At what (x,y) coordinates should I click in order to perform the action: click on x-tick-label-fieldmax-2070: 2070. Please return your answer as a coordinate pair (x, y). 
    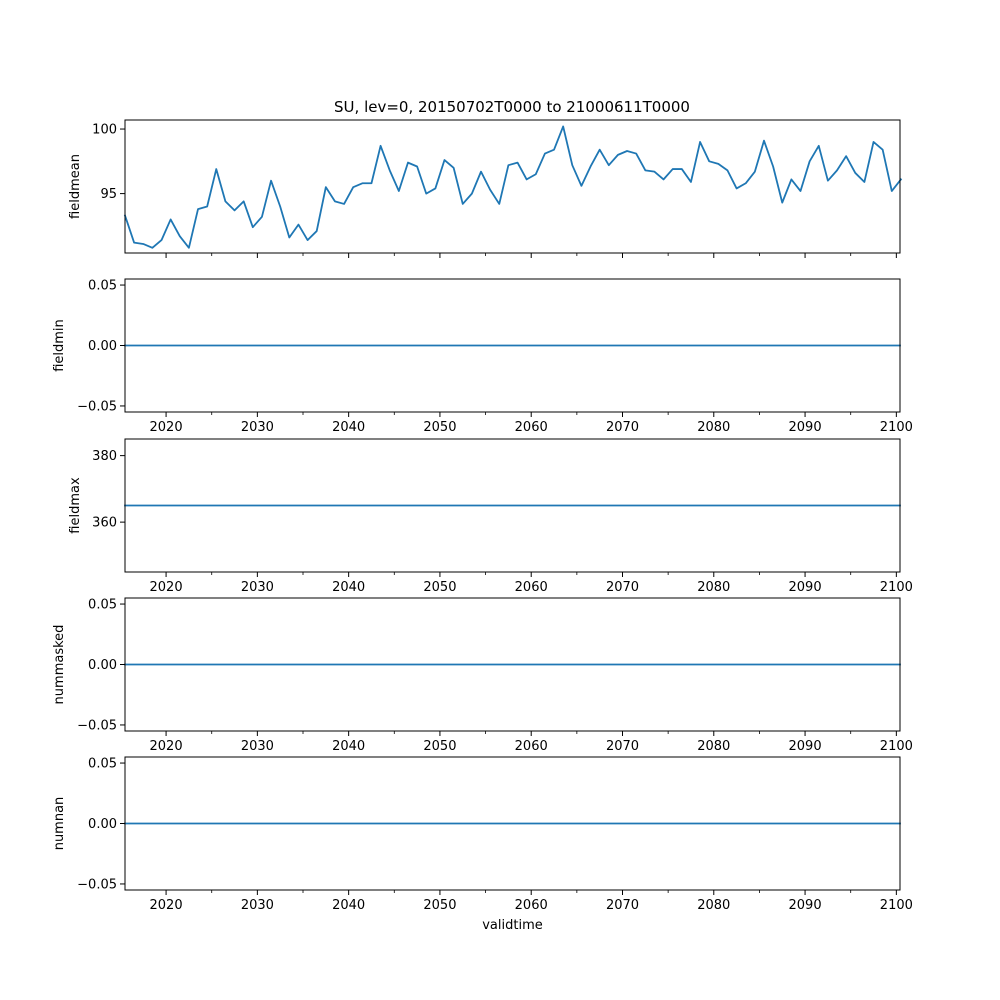
    Looking at the image, I should click on (622, 587).